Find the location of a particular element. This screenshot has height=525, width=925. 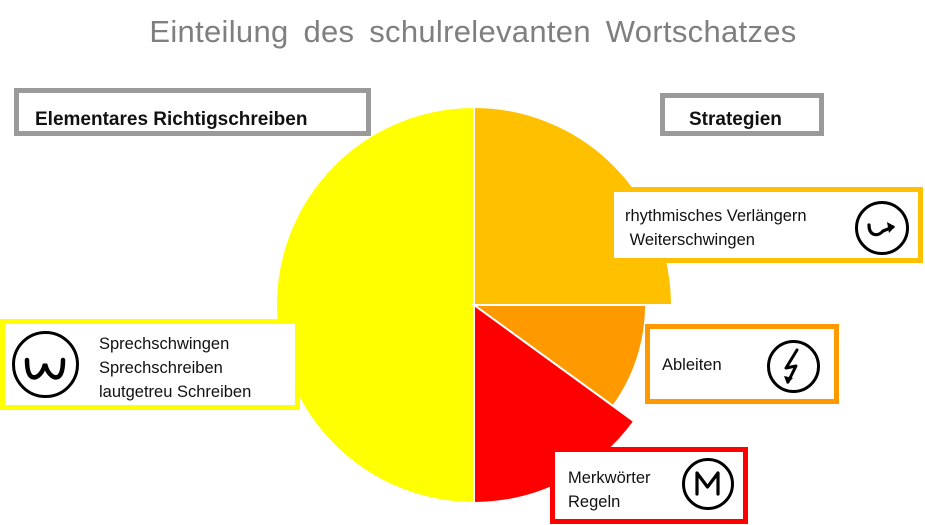

label-line: Ableiten is located at coordinates (692, 365).